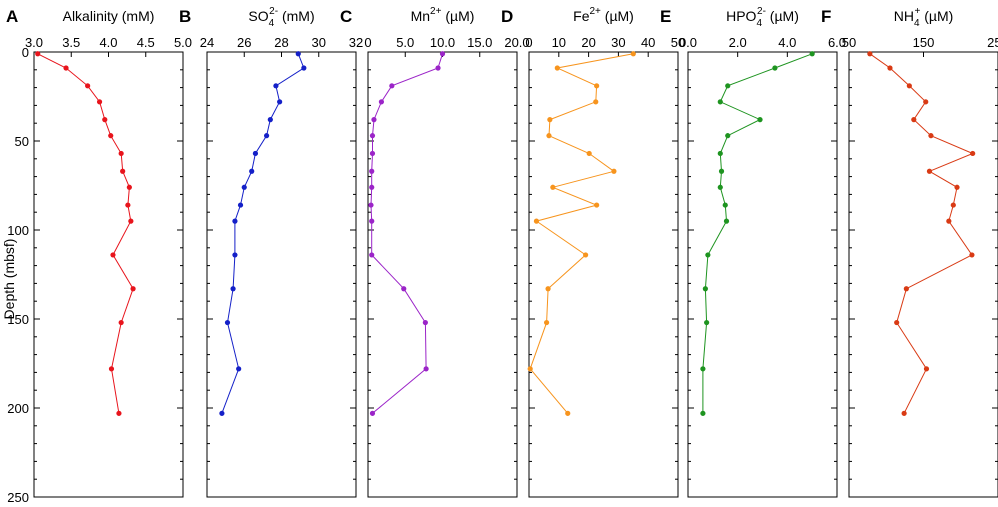 This screenshot has height=507, width=998. What do you see at coordinates (443, 15) in the screenshot?
I see `panel-title: Mn2+ (µM)` at bounding box center [443, 15].